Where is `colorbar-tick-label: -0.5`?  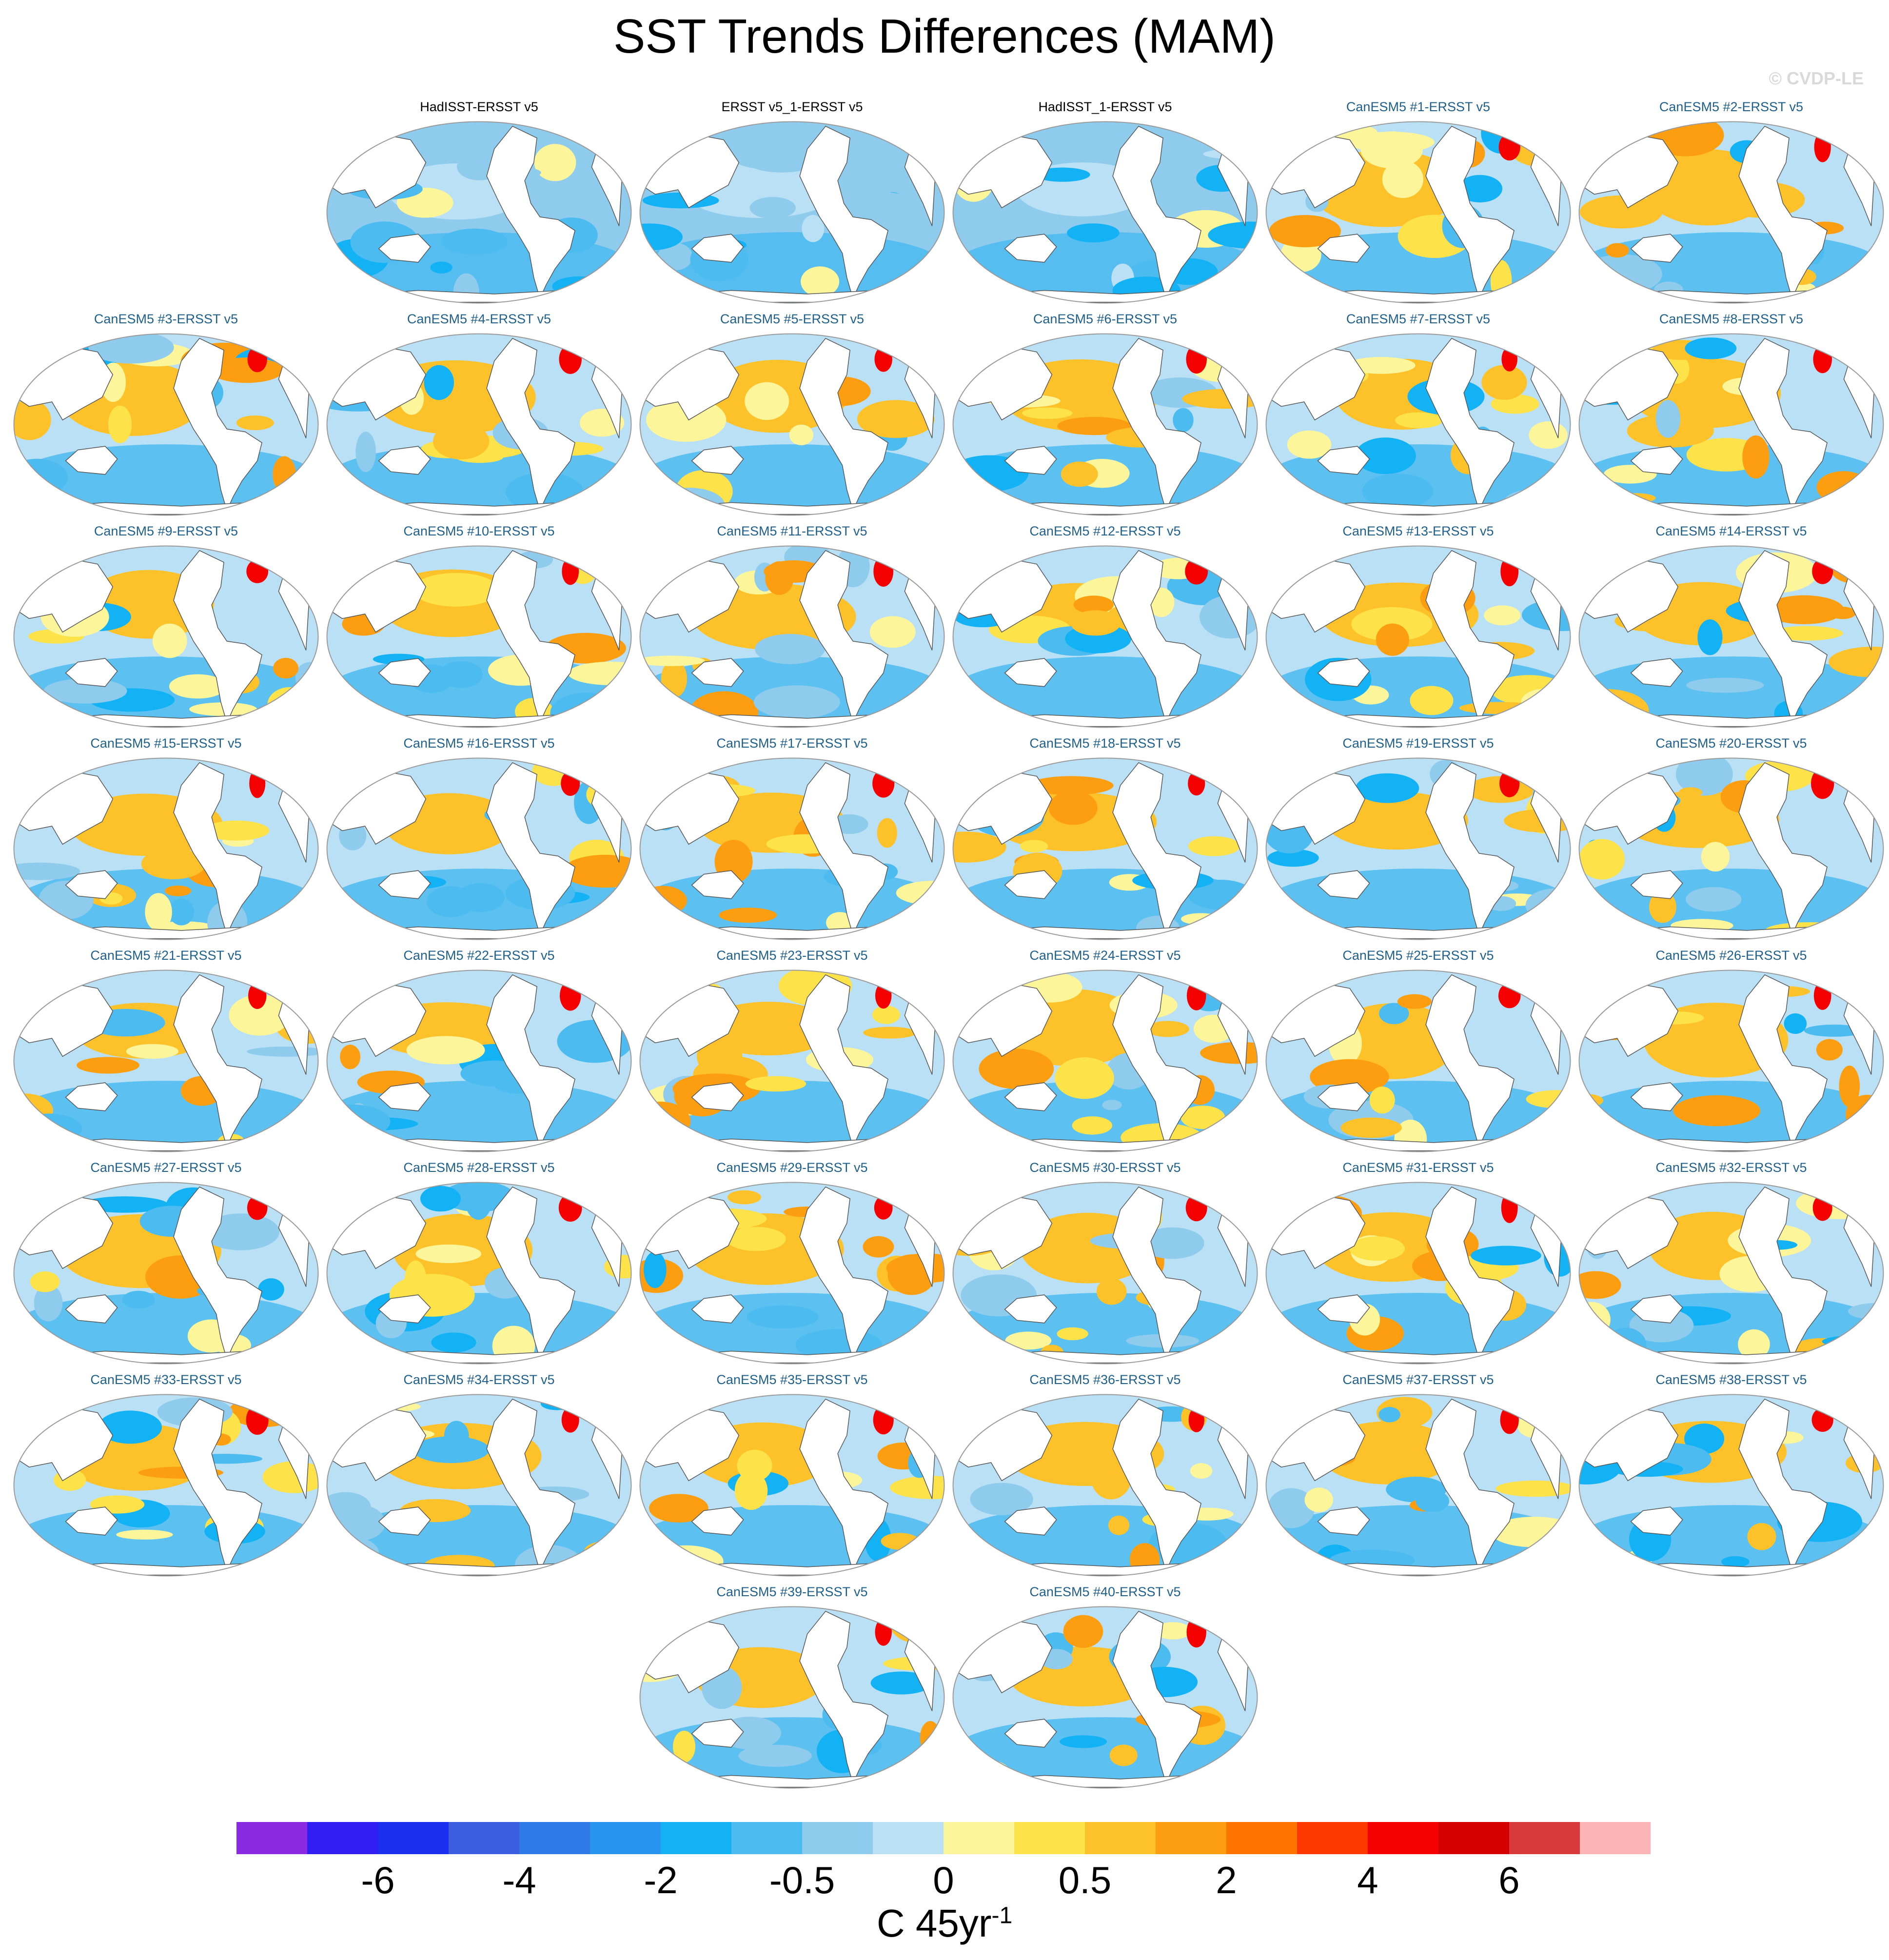 colorbar-tick-label: -0.5 is located at coordinates (802, 1880).